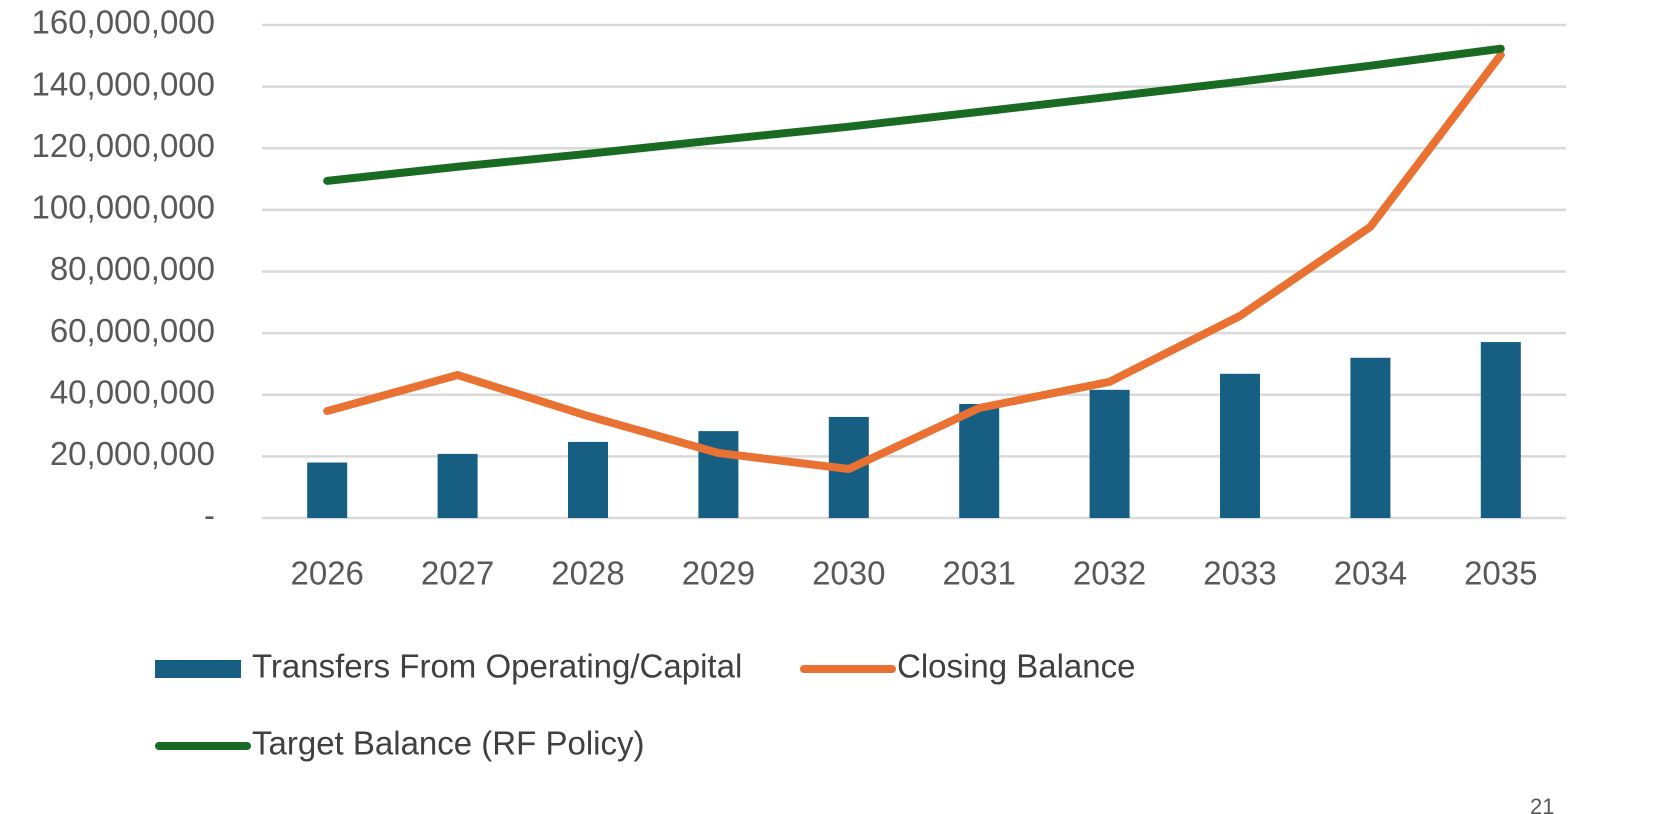 Image resolution: width=1667 pixels, height=814 pixels. Describe the element at coordinates (326, 573) in the screenshot. I see `x-tick-label: 2026` at that location.